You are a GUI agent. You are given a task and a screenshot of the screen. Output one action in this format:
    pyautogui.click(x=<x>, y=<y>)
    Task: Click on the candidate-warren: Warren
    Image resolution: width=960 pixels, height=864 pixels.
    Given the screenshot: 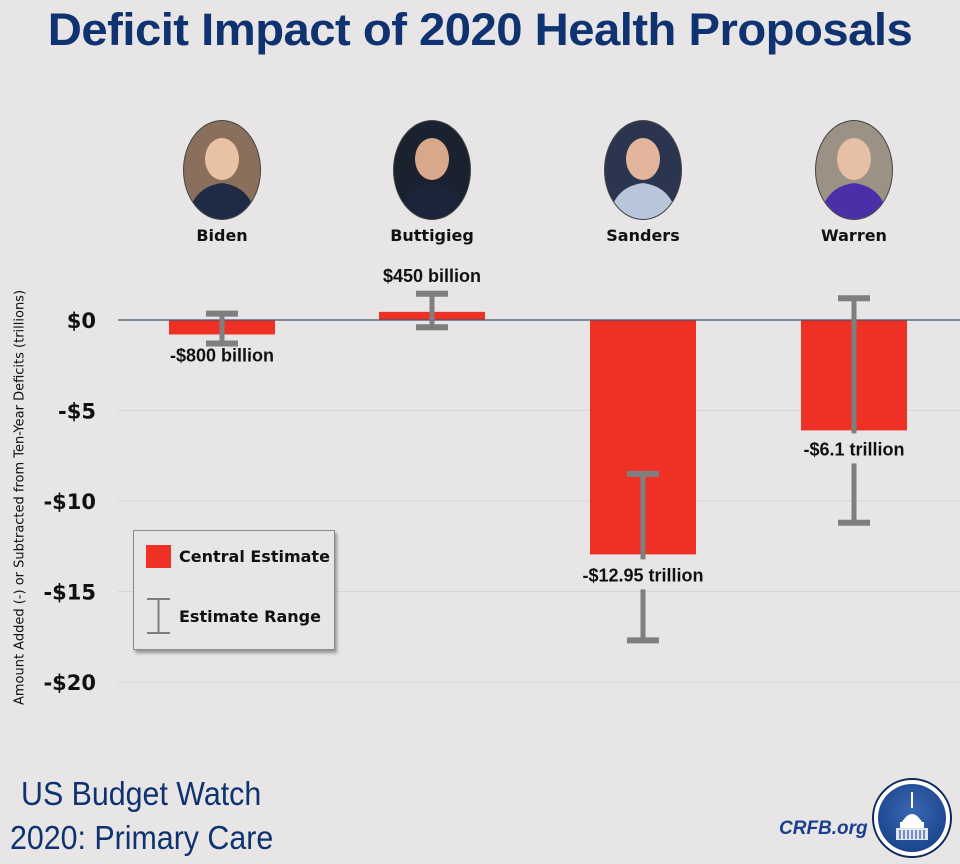 What is the action you would take?
    pyautogui.click(x=854, y=182)
    